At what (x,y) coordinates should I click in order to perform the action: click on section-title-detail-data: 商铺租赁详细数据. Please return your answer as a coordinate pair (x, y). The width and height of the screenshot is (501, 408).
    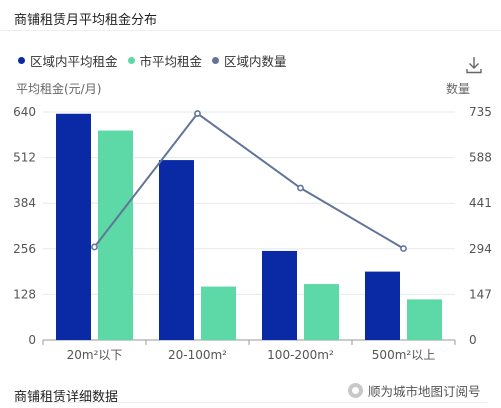
    Looking at the image, I should click on (66, 397).